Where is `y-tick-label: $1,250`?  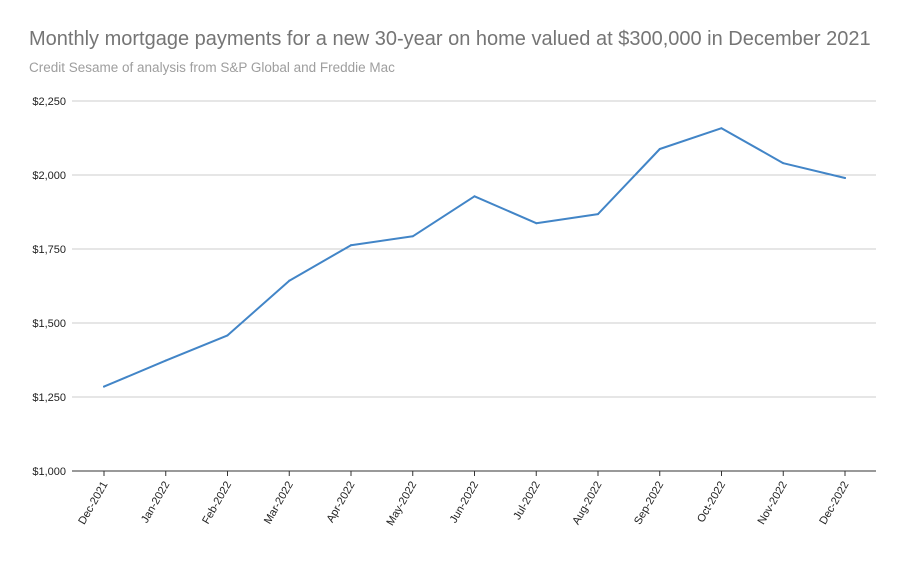 y-tick-label: $1,250 is located at coordinates (49, 398).